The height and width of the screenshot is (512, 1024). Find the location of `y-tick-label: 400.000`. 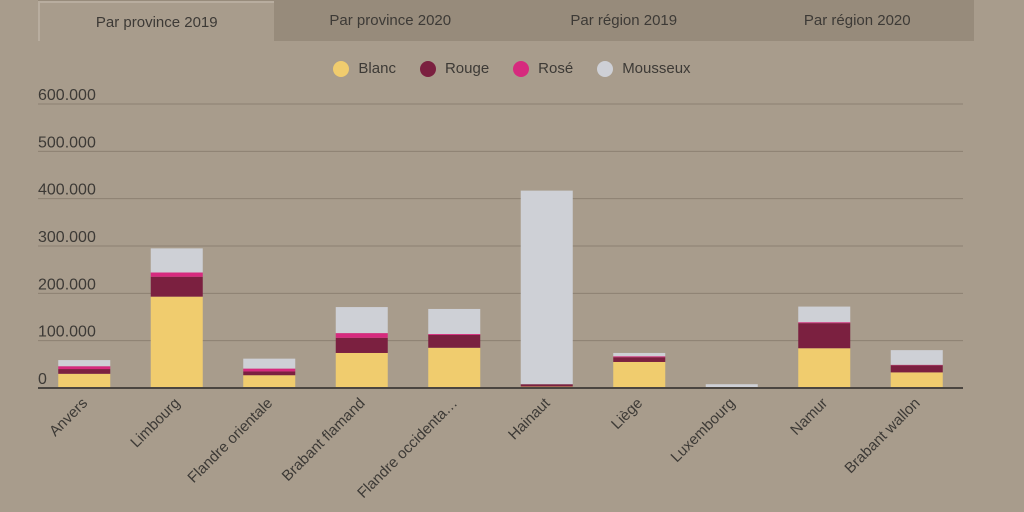

y-tick-label: 400.000 is located at coordinates (67, 190).